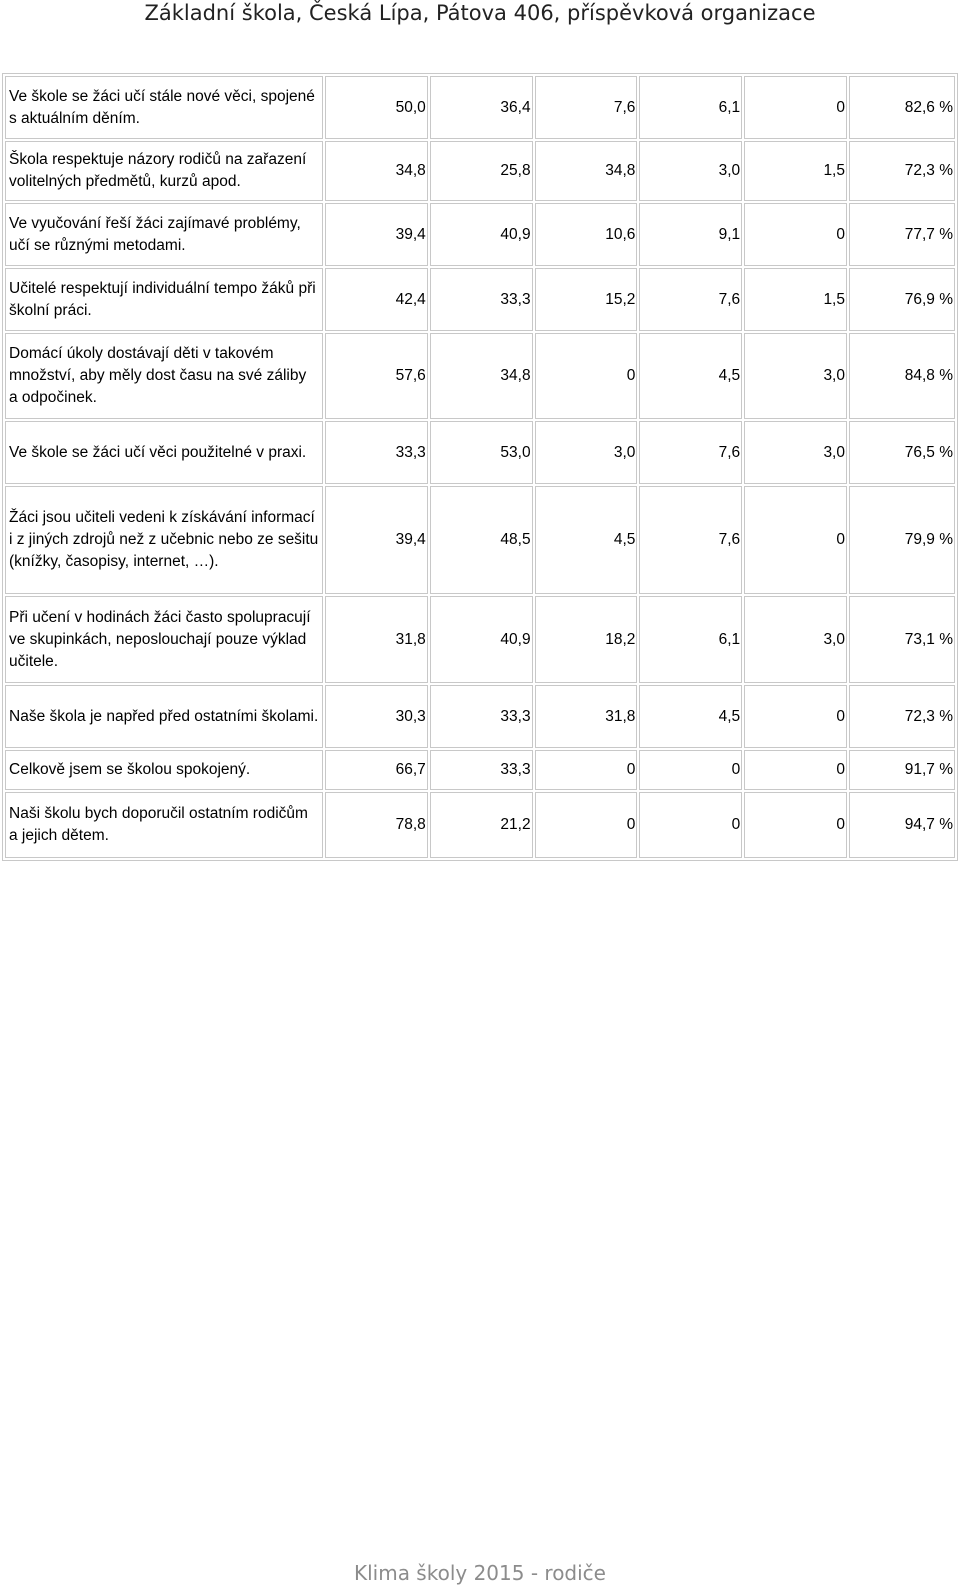 Image resolution: width=960 pixels, height=1593 pixels. I want to click on value-cell: 48,5, so click(481, 540).